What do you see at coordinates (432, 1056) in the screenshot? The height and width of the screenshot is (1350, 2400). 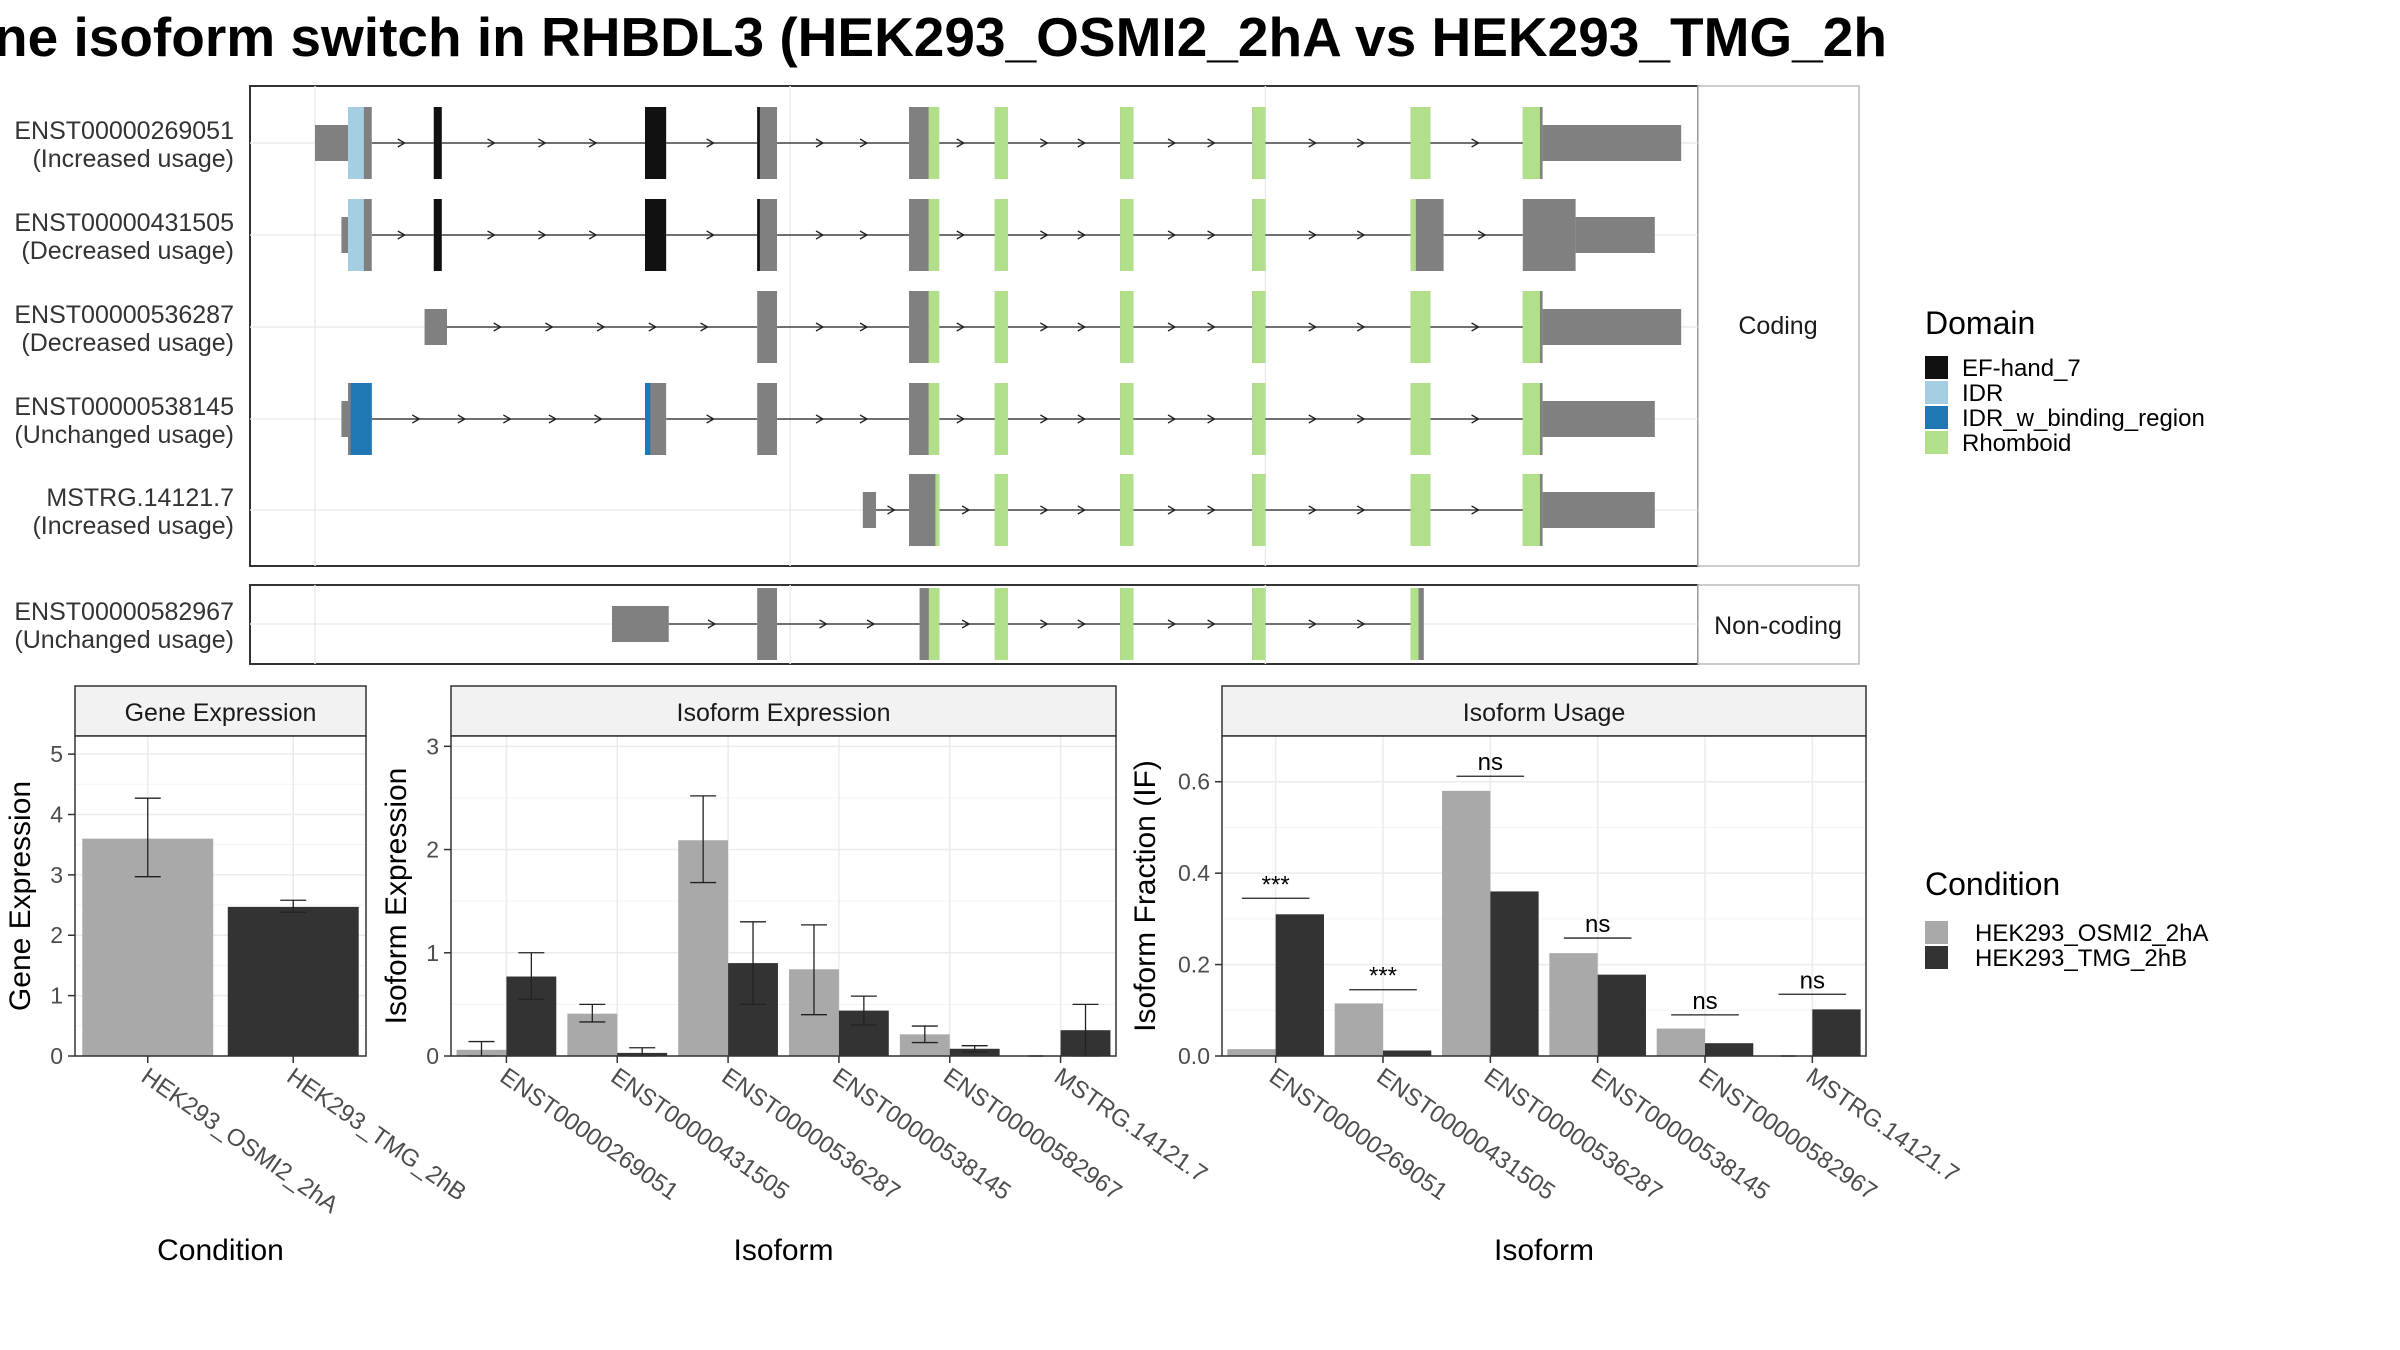 I see `y-tick-label: 0` at bounding box center [432, 1056].